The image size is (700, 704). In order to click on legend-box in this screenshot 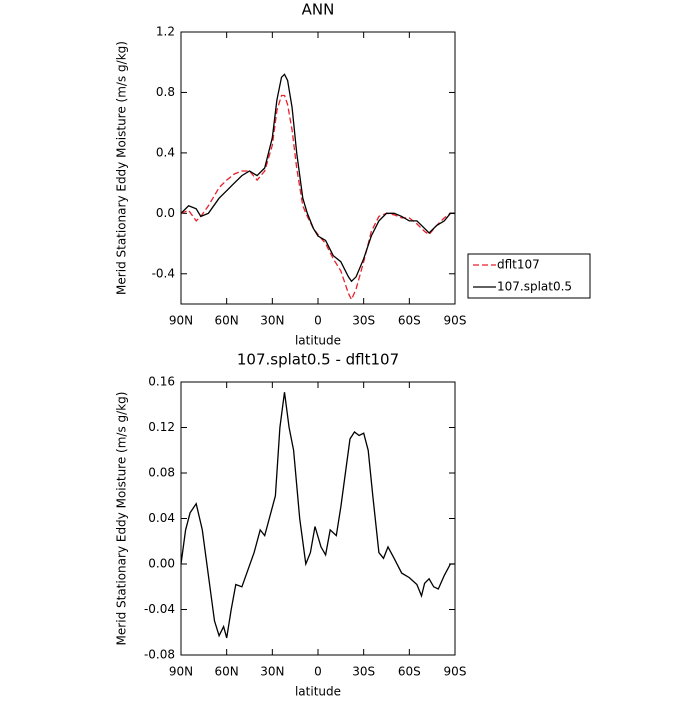, I will do `click(529, 276)`.